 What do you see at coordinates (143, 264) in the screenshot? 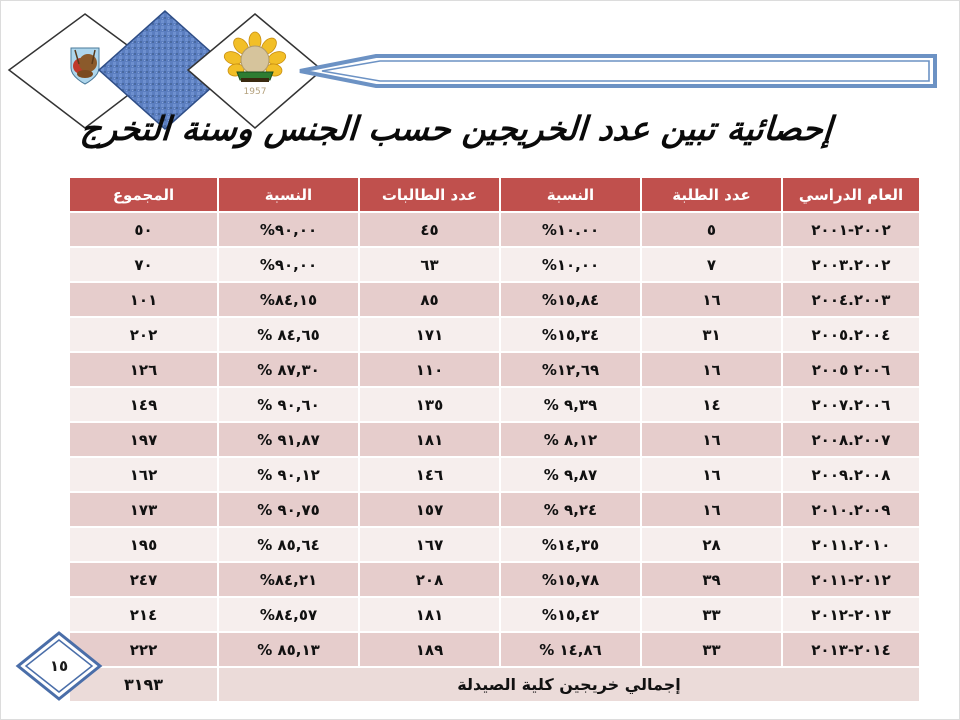
I see `cell-total: ٧٠` at bounding box center [143, 264].